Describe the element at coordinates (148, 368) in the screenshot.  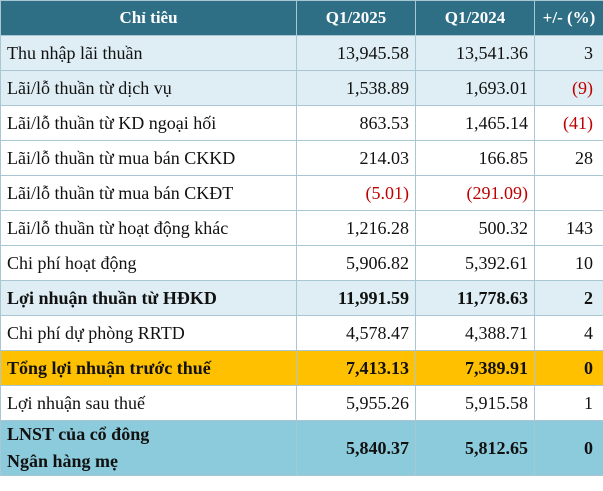
I see `row-label: Tổng lợi nhuận trước thuế` at that location.